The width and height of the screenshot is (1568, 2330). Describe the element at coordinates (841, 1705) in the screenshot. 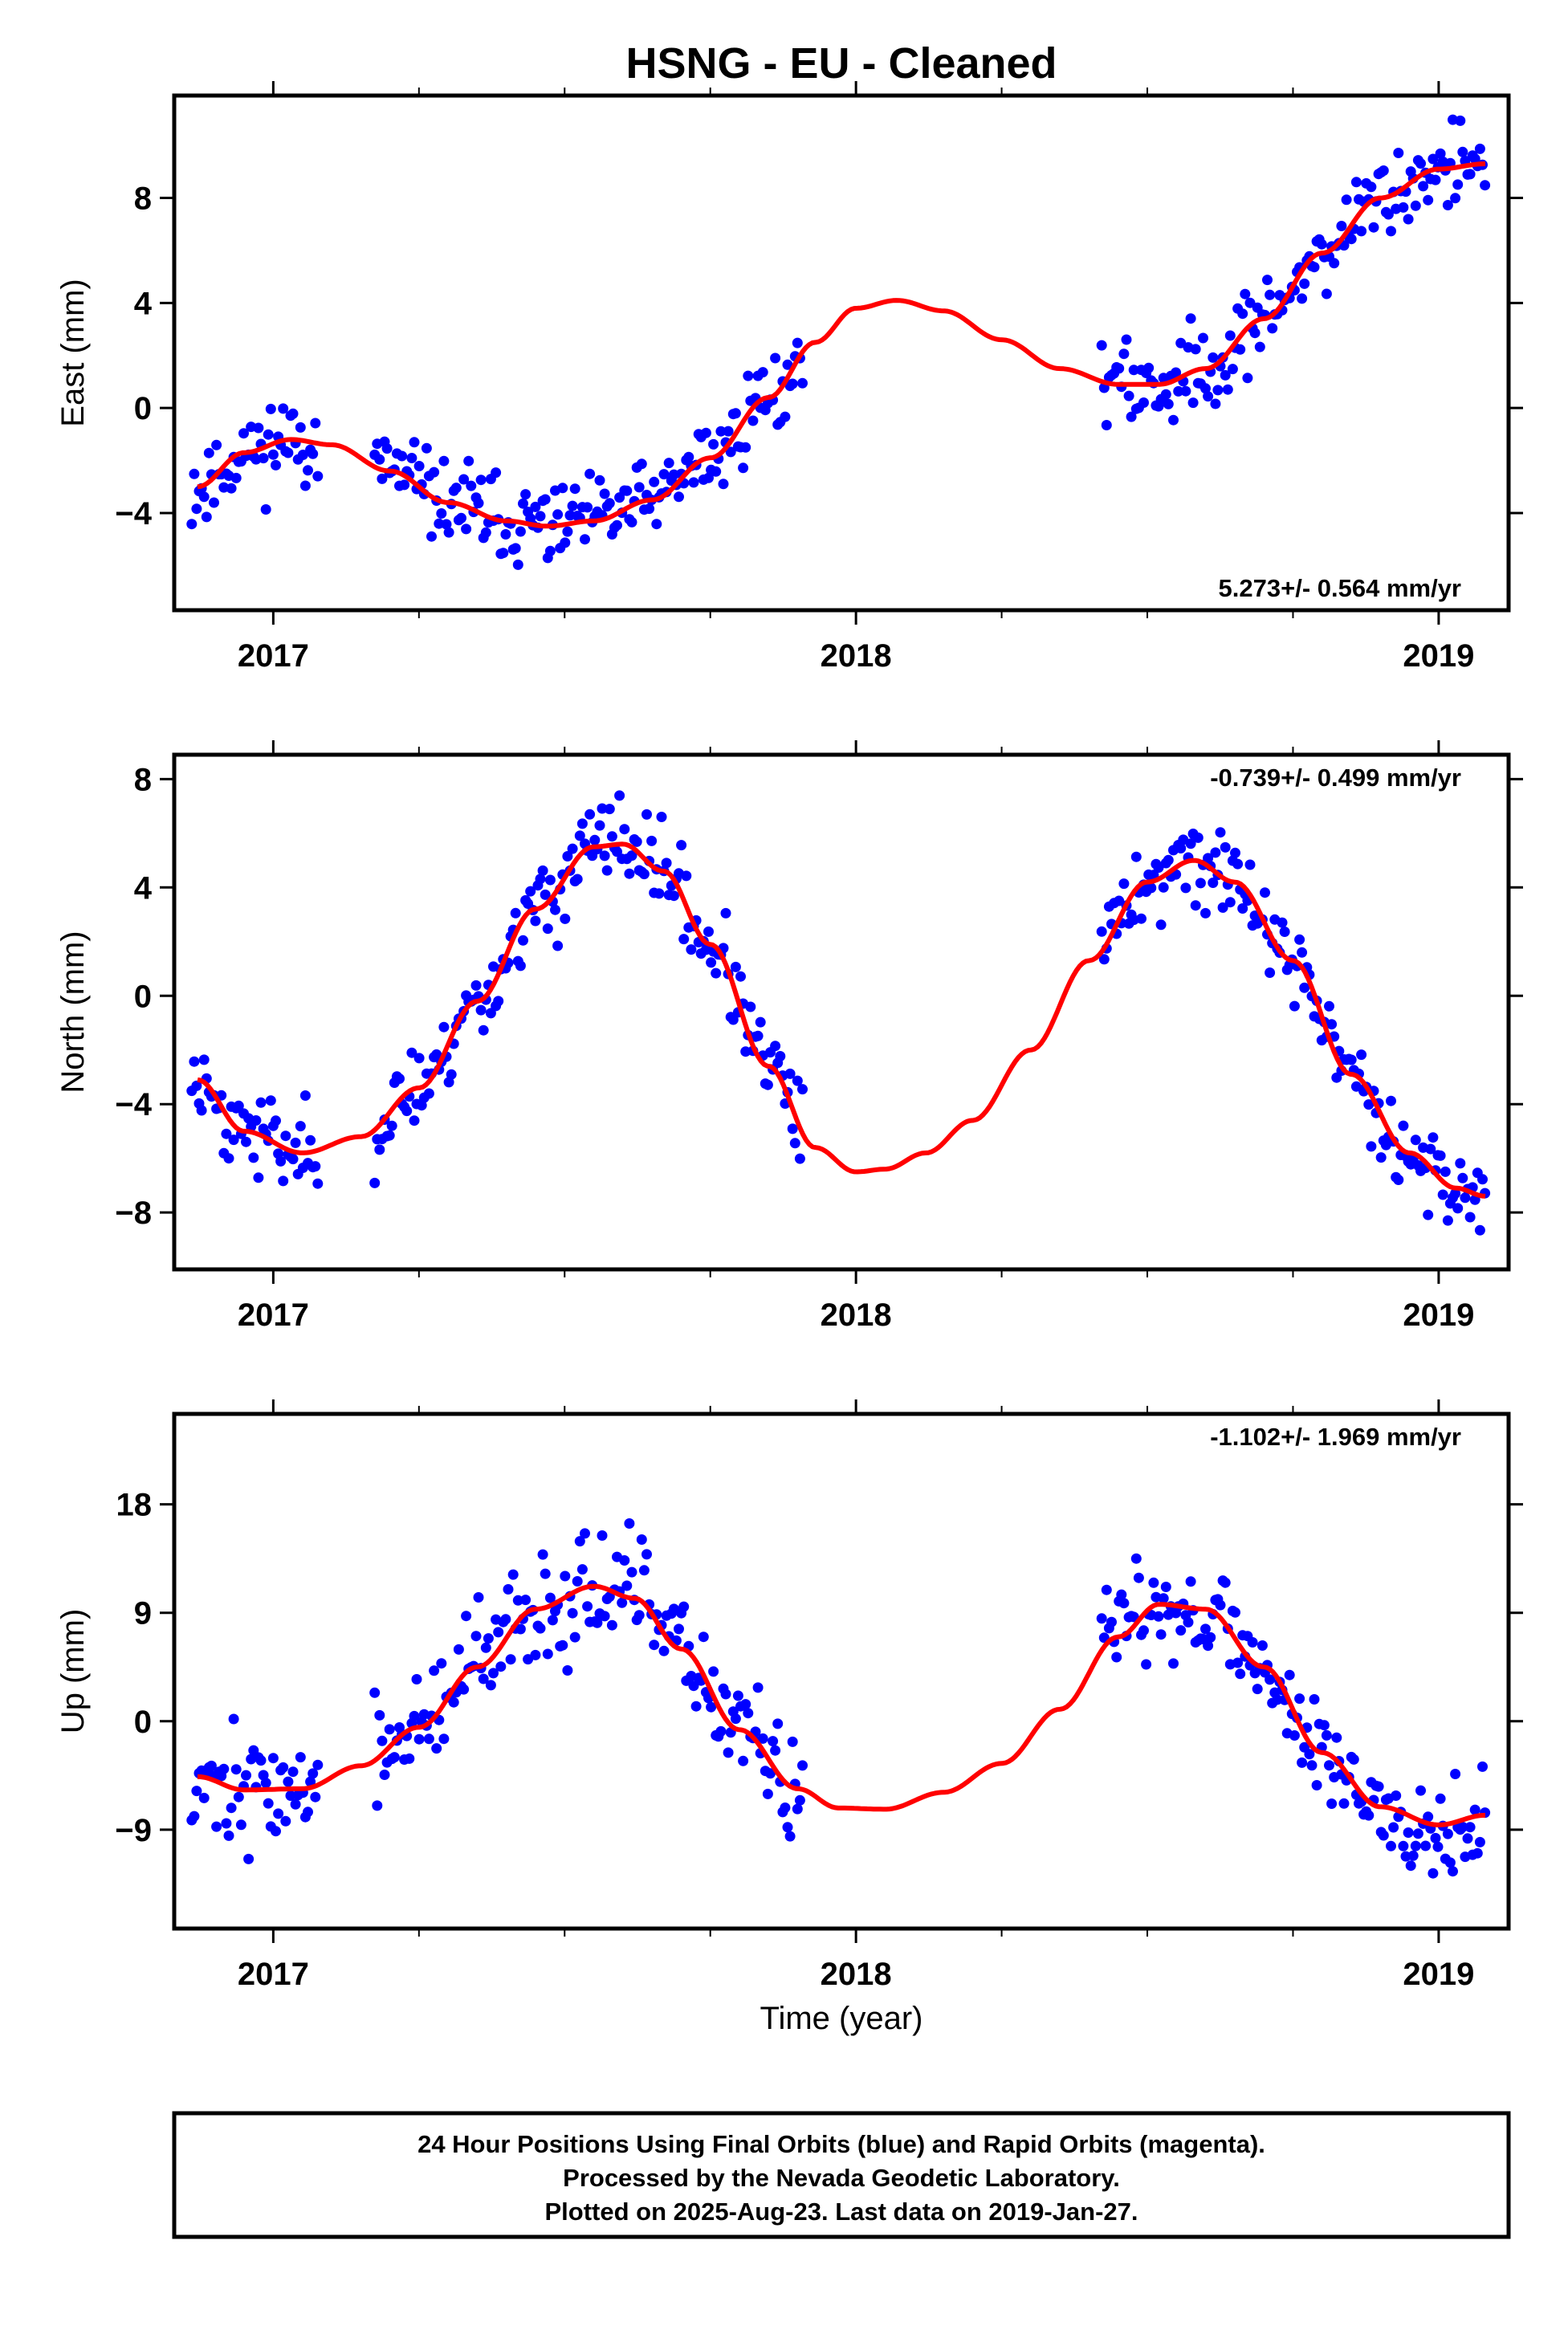

I see `up-fit-curve` at that location.